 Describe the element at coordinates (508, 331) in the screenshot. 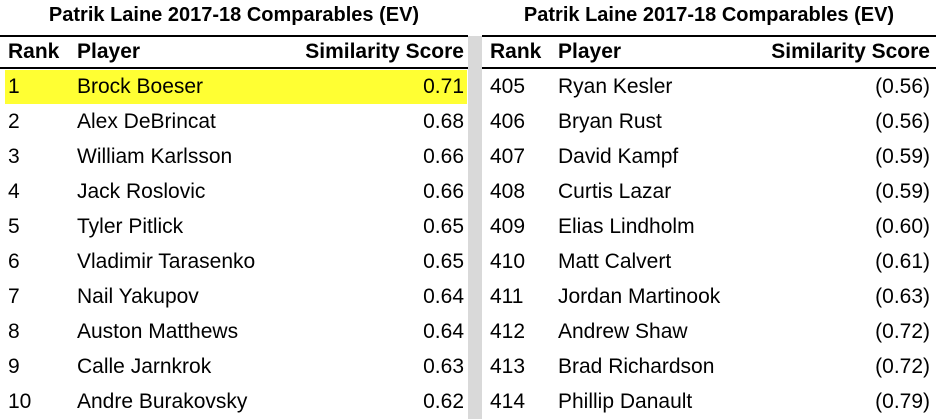

I see `rank-cell: 412` at that location.